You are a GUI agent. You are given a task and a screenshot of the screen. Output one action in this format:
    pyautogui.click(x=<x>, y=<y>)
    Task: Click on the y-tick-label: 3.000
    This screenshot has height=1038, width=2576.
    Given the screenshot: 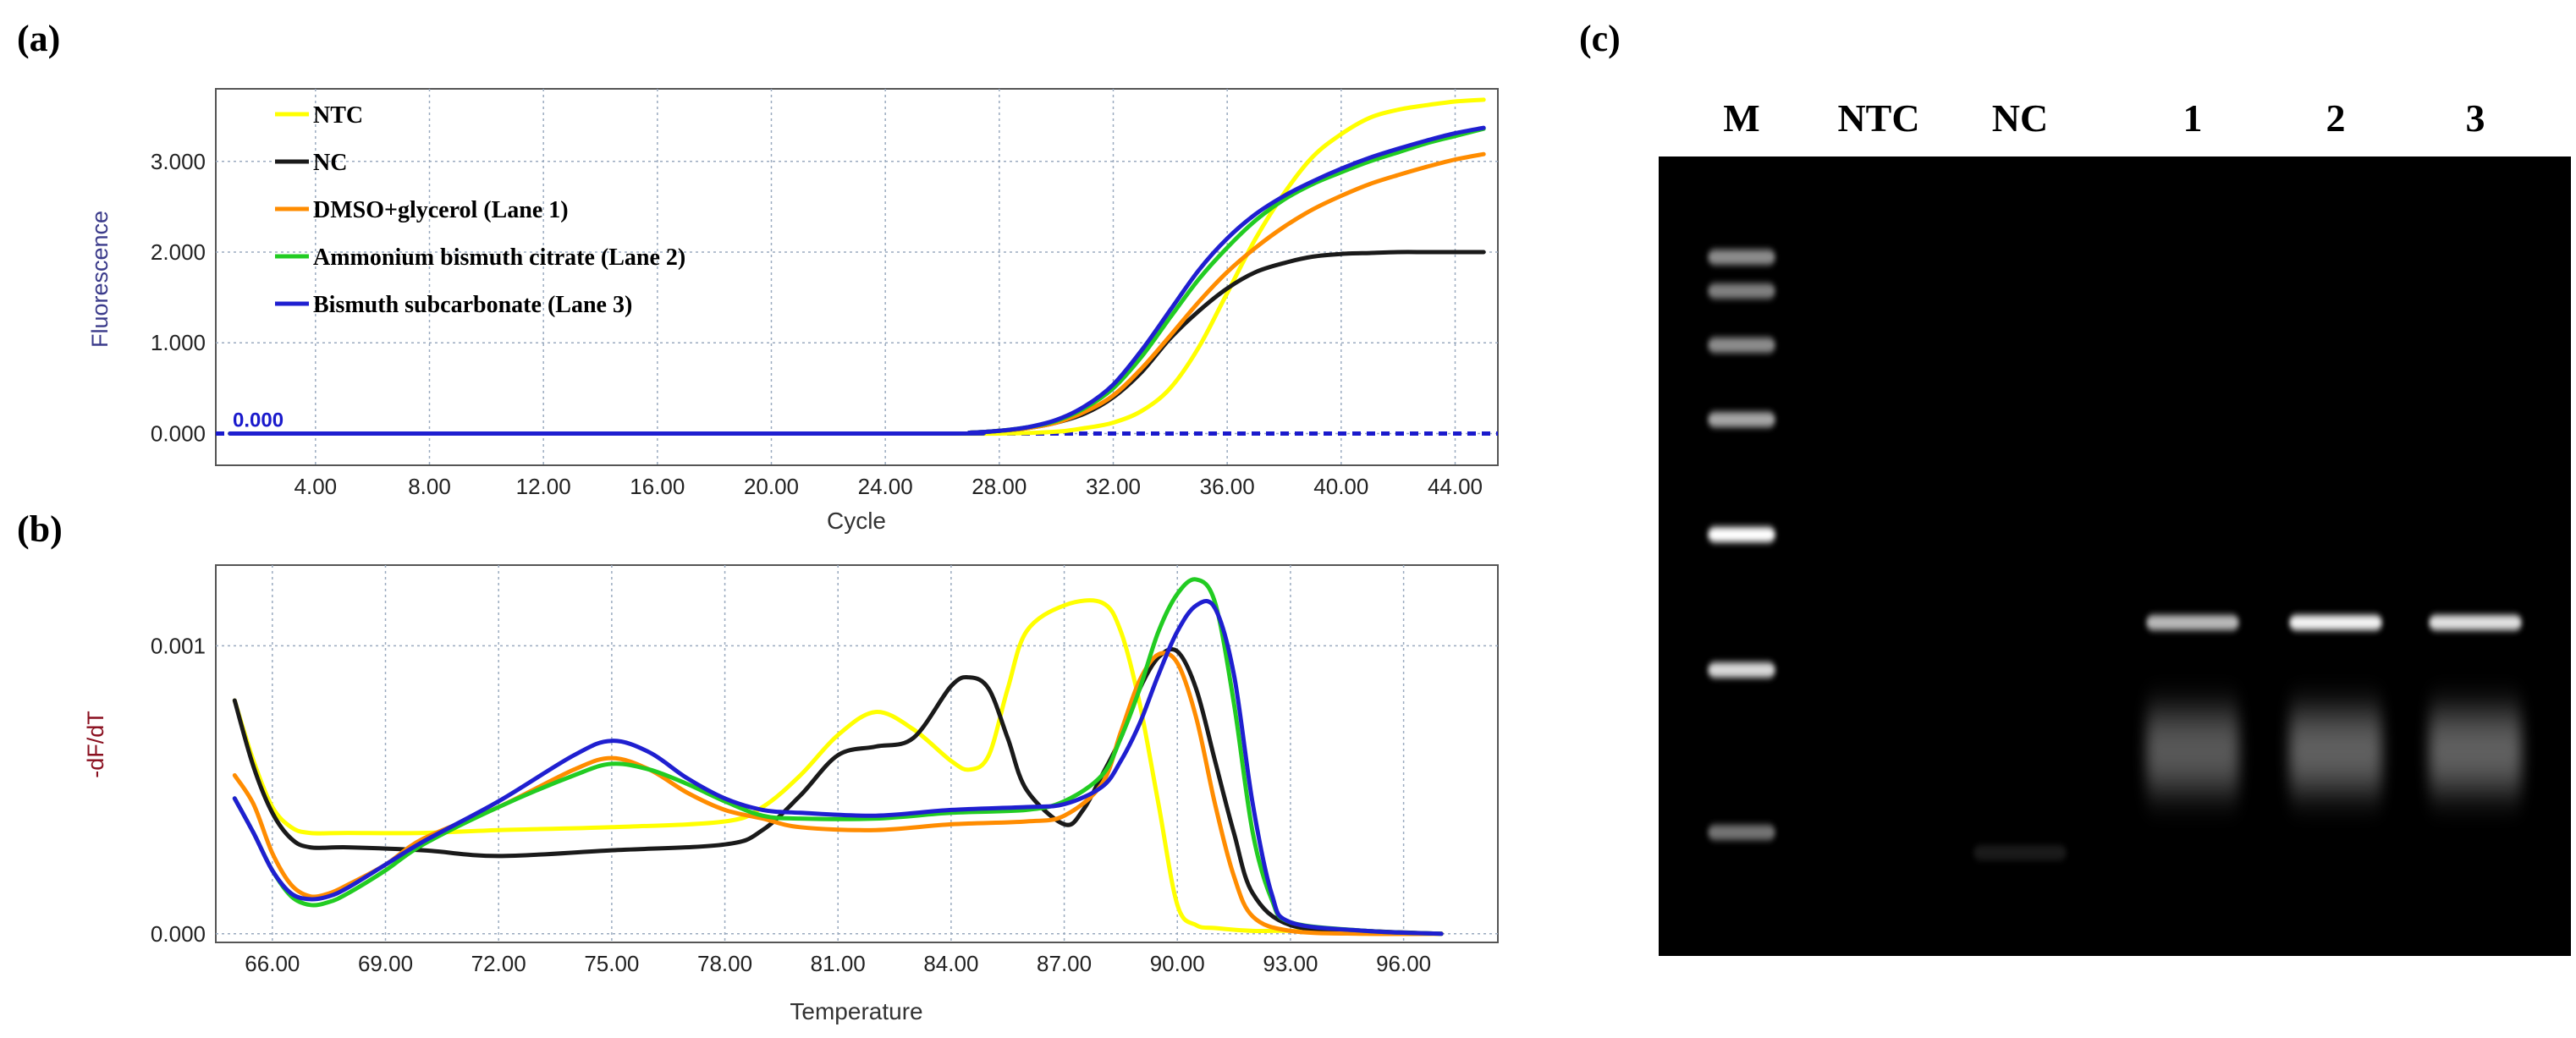 What is the action you would take?
    pyautogui.click(x=178, y=161)
    